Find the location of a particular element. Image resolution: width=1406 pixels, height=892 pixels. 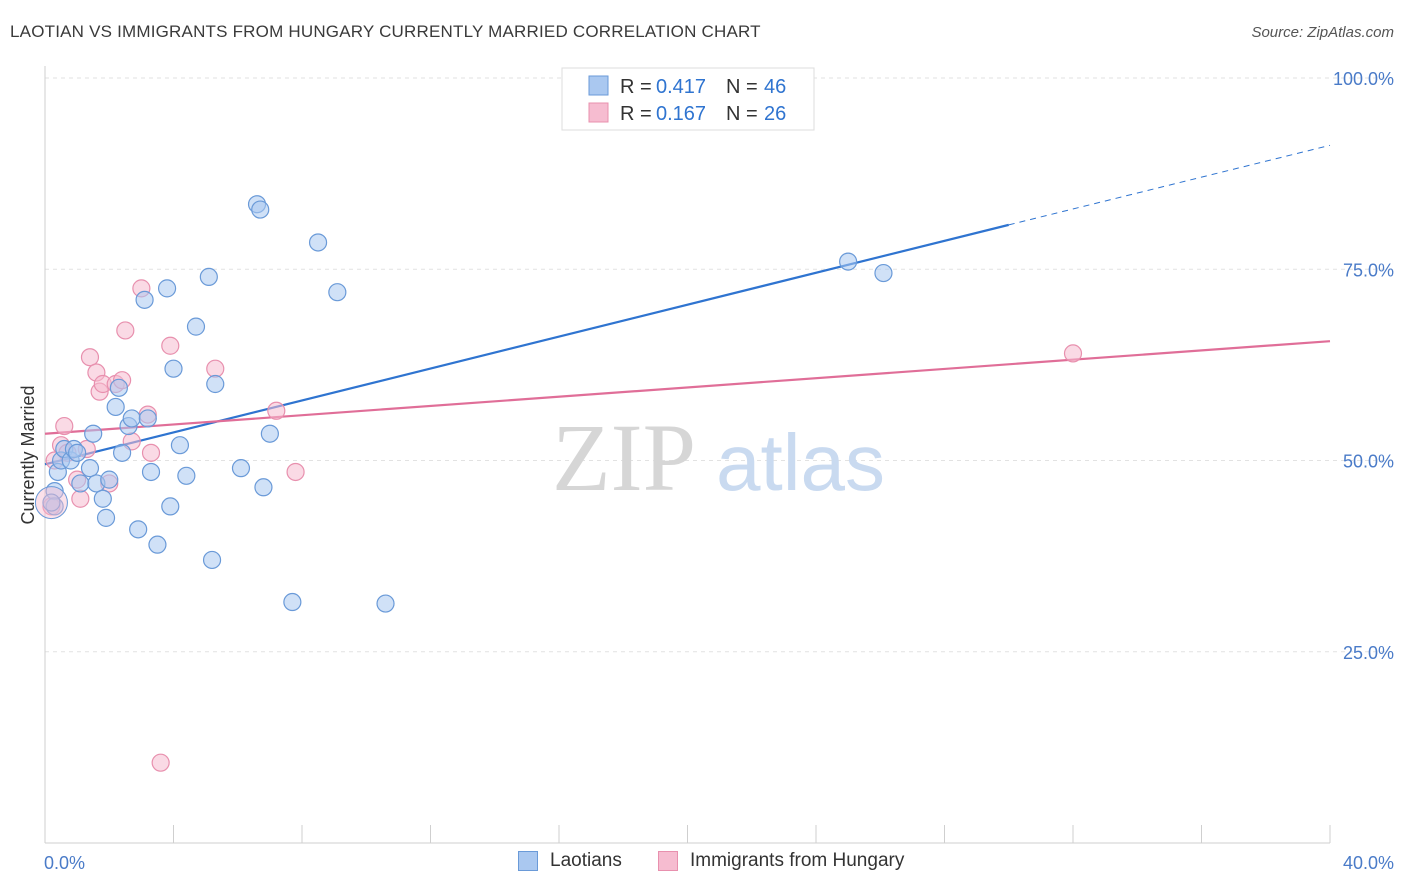

bottom-legend-swatch-laotians is located at coordinates (528, 861).